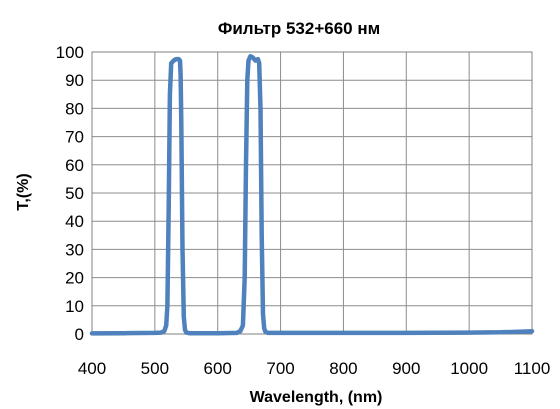 The image size is (560, 409). Describe the element at coordinates (406, 368) in the screenshot. I see `x-tick-label: 900` at that location.